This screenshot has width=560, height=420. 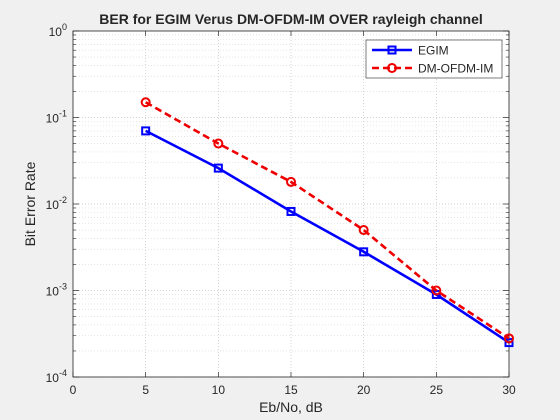 What do you see at coordinates (455, 69) in the screenshot?
I see `legend-label-dm-ofdm-im: DM-OFDM-IM` at bounding box center [455, 69].